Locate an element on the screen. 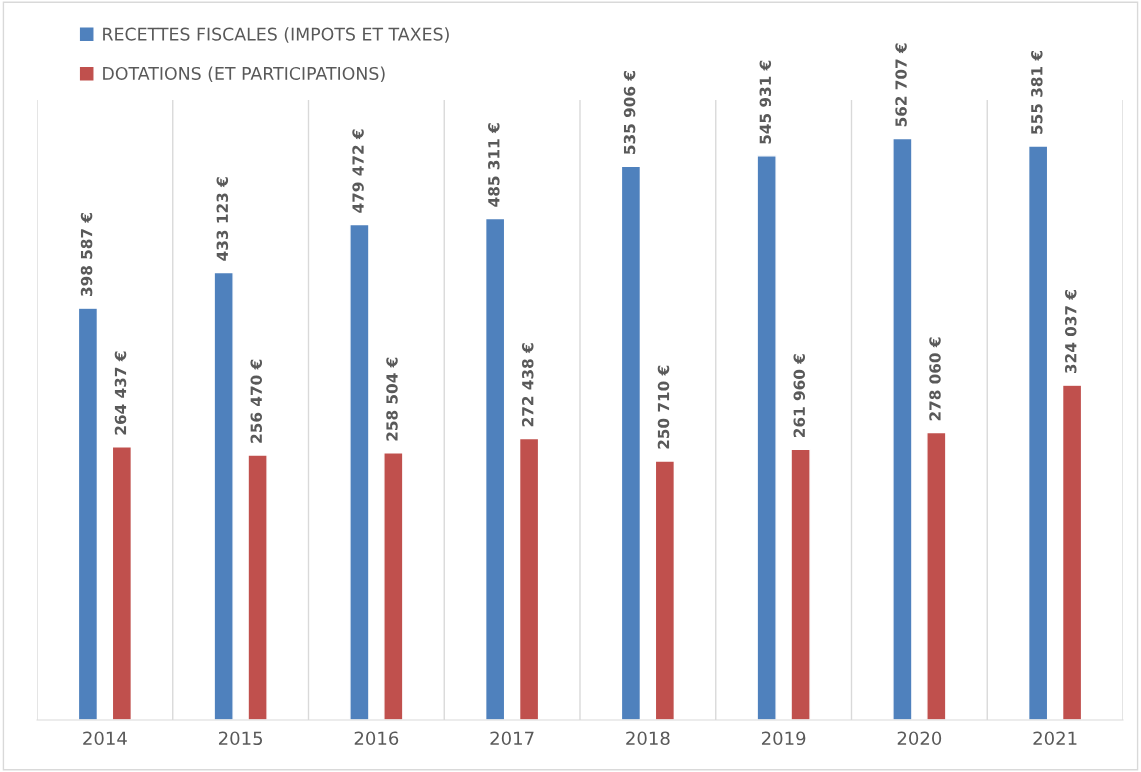 Image resolution: width=1141 pixels, height=772 pixels. x-tick-label: 2018 is located at coordinates (648, 738).